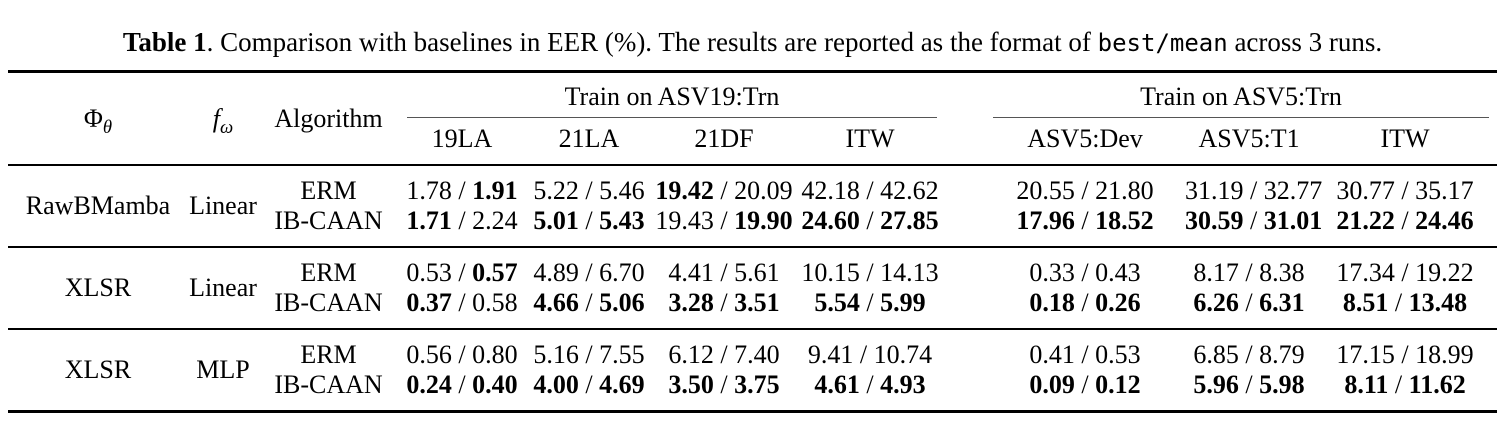 The image size is (1505, 443). I want to click on eer-value-cell: 6.12 / 7.40, so click(724, 349).